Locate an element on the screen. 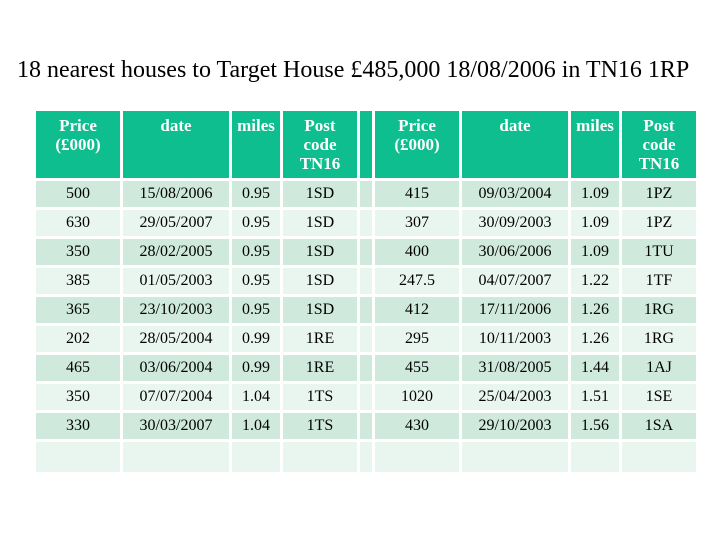  cell-price-left: 385 is located at coordinates (78, 281).